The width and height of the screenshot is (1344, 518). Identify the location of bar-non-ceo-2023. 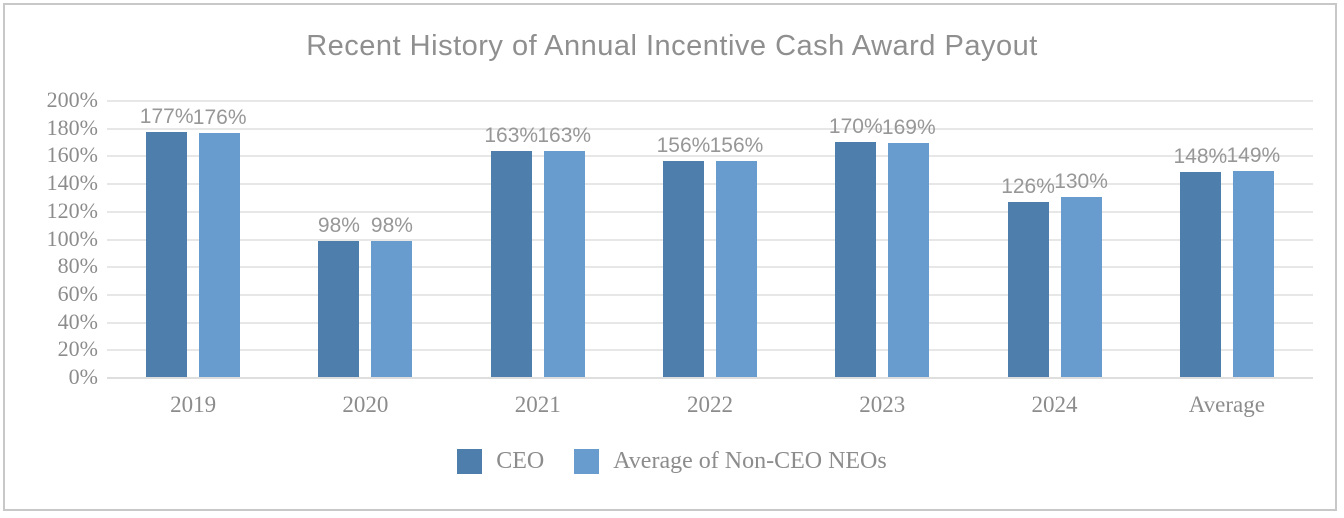
(909, 260).